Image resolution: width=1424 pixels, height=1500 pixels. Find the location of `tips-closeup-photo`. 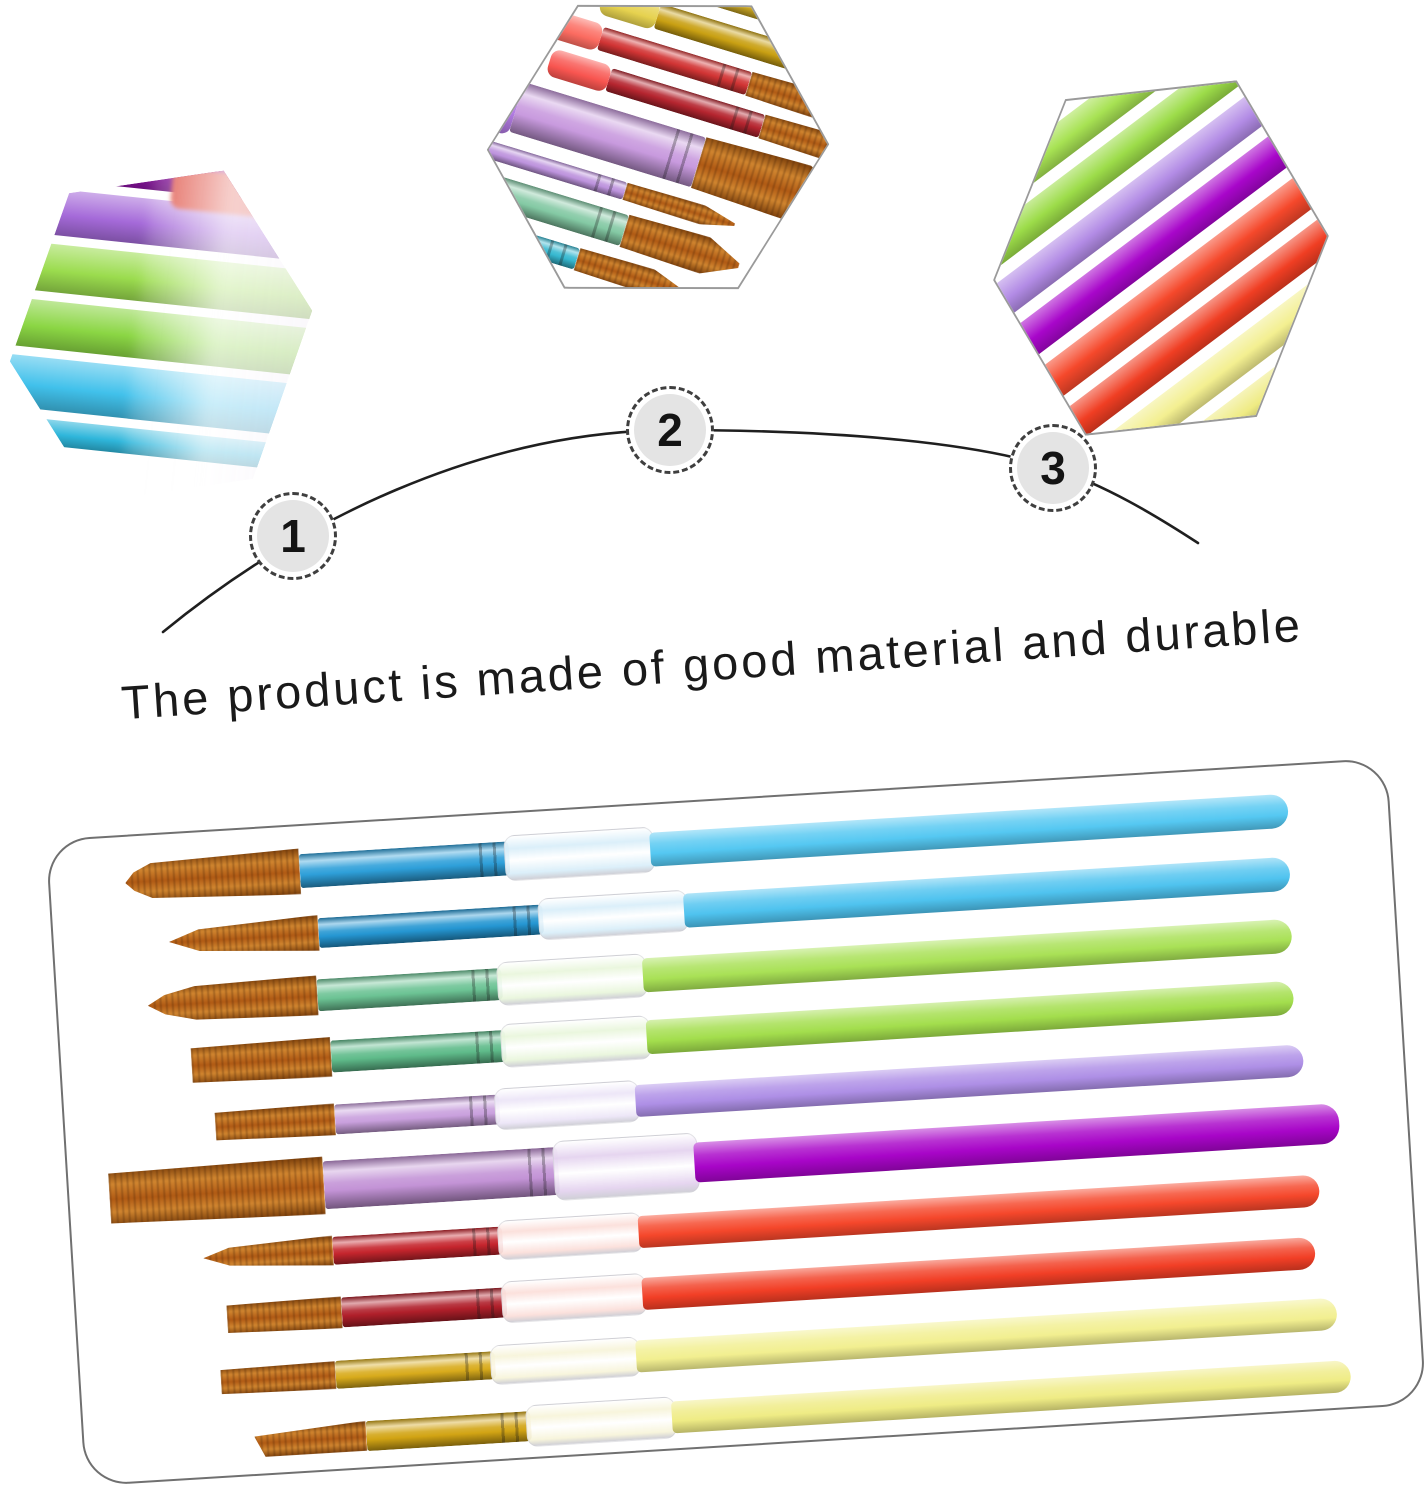

tips-closeup-photo is located at coordinates (658, 148).